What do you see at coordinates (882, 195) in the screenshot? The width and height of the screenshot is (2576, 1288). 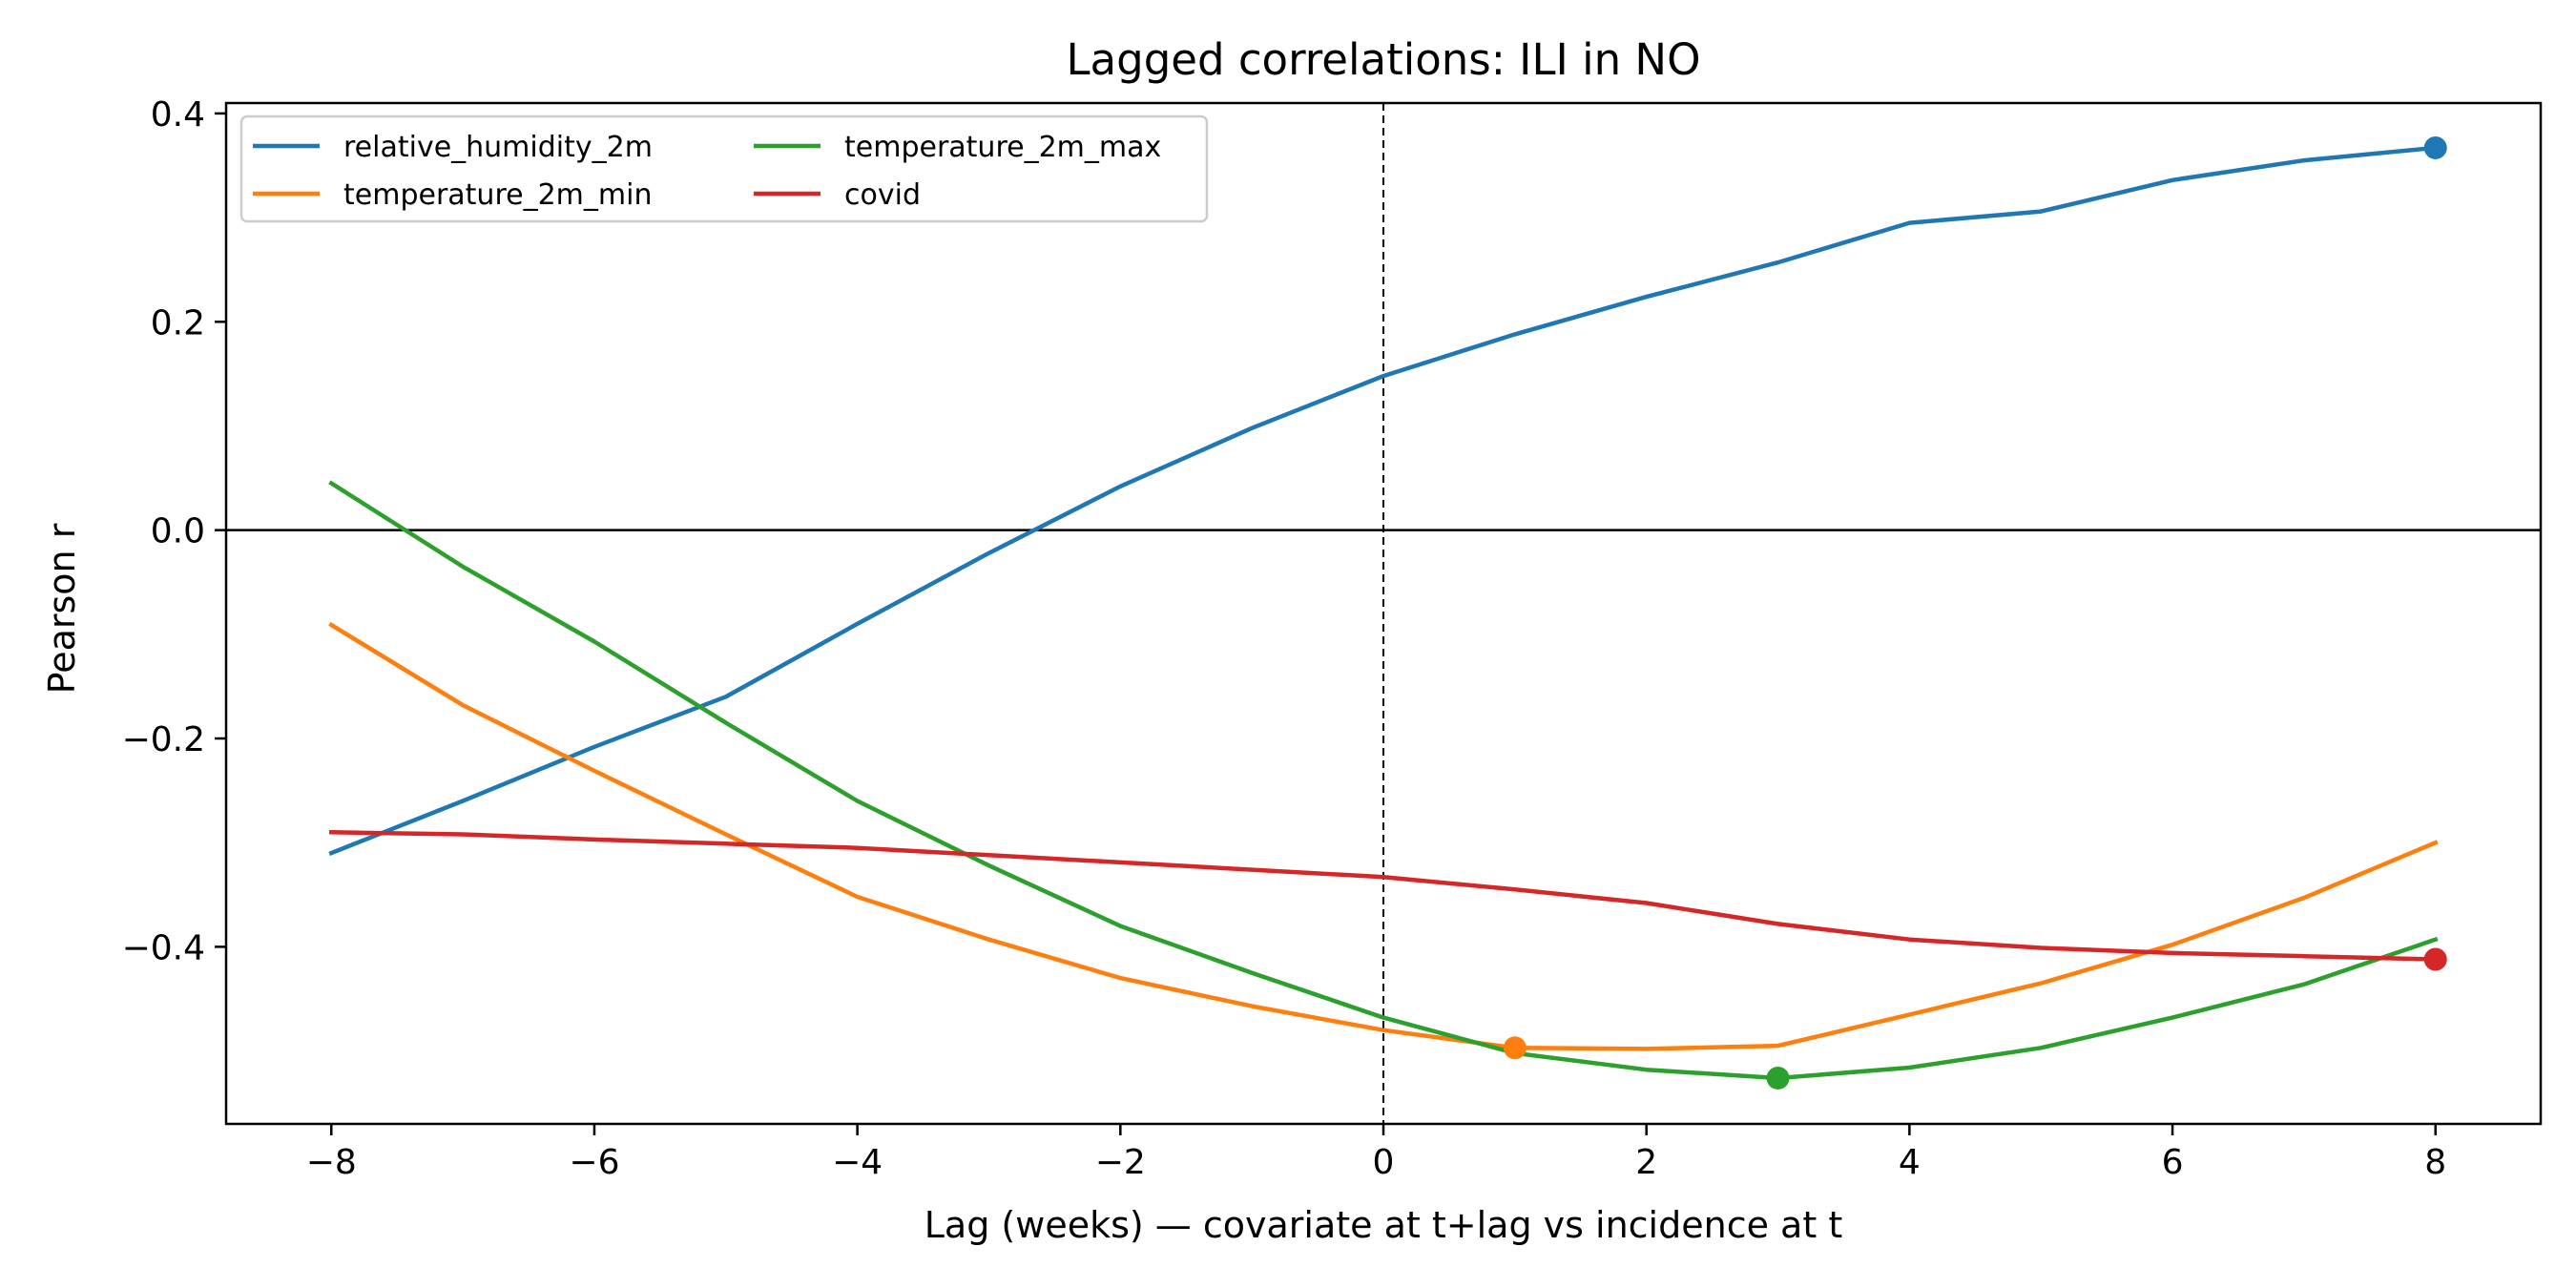 I see `legend-label-covid: covid` at bounding box center [882, 195].